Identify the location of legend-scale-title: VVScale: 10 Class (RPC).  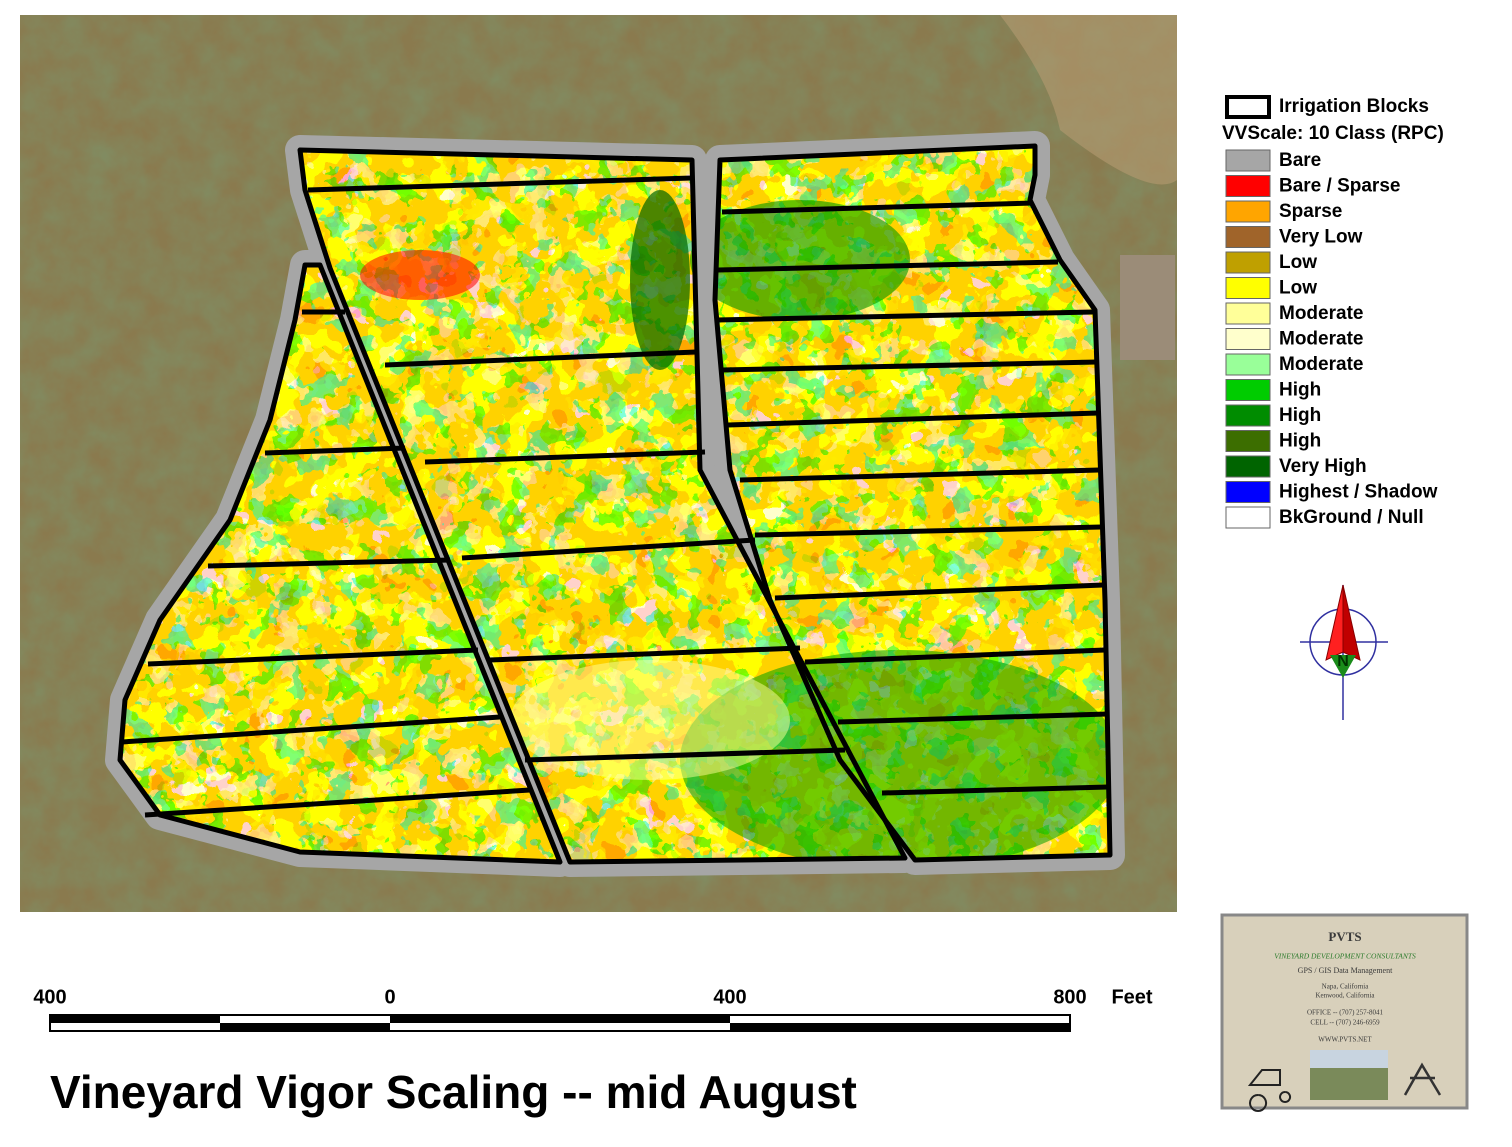
(1333, 133).